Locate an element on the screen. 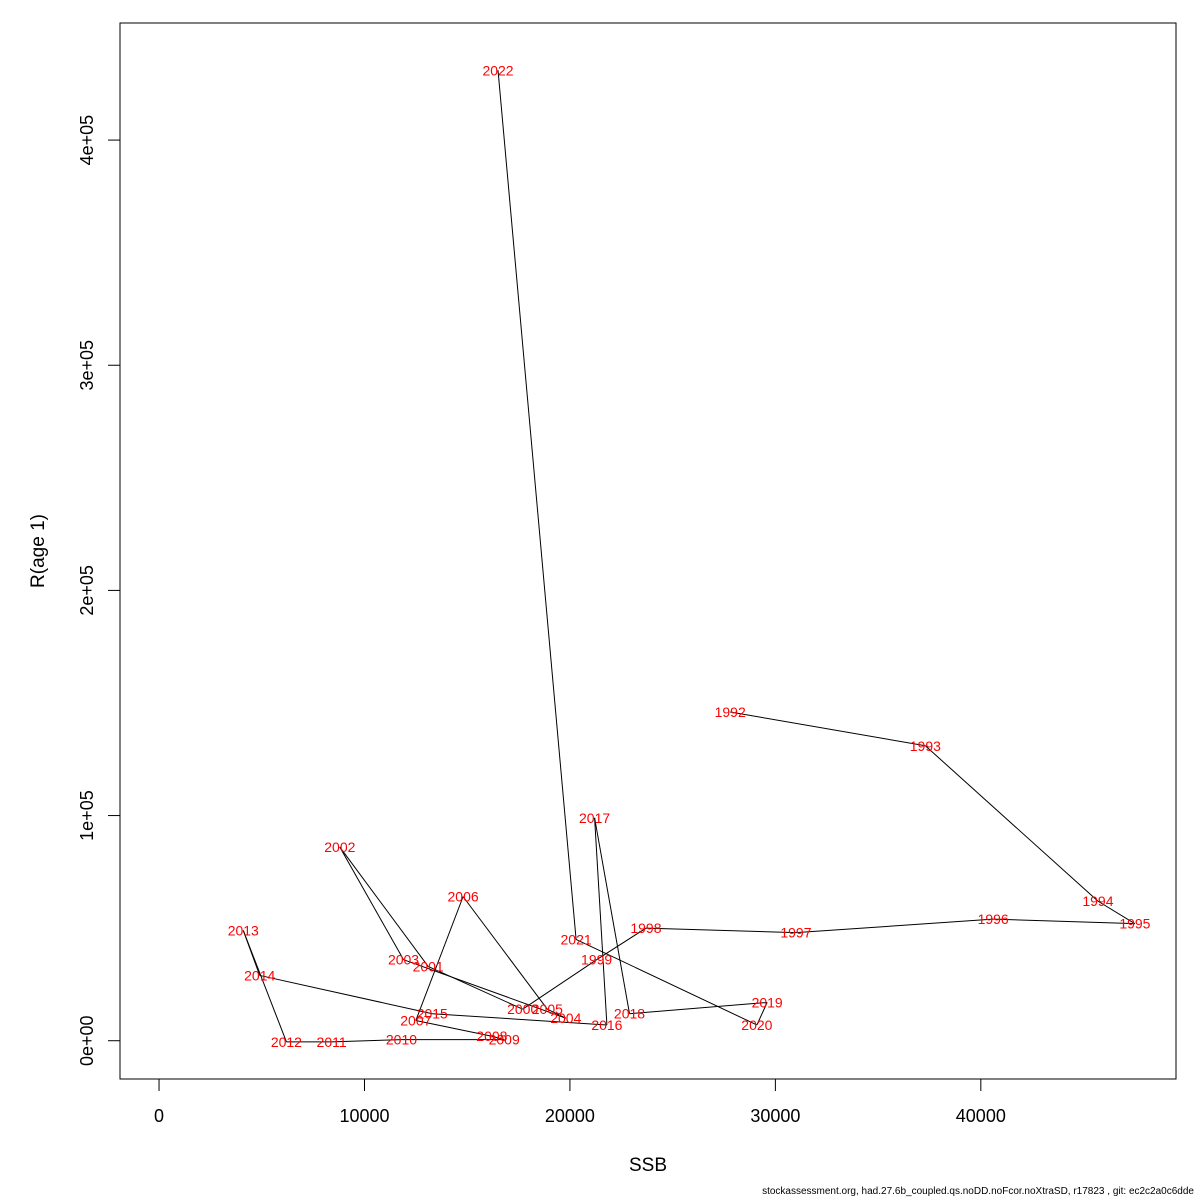  point-label-2002: 2002 is located at coordinates (339, 847).